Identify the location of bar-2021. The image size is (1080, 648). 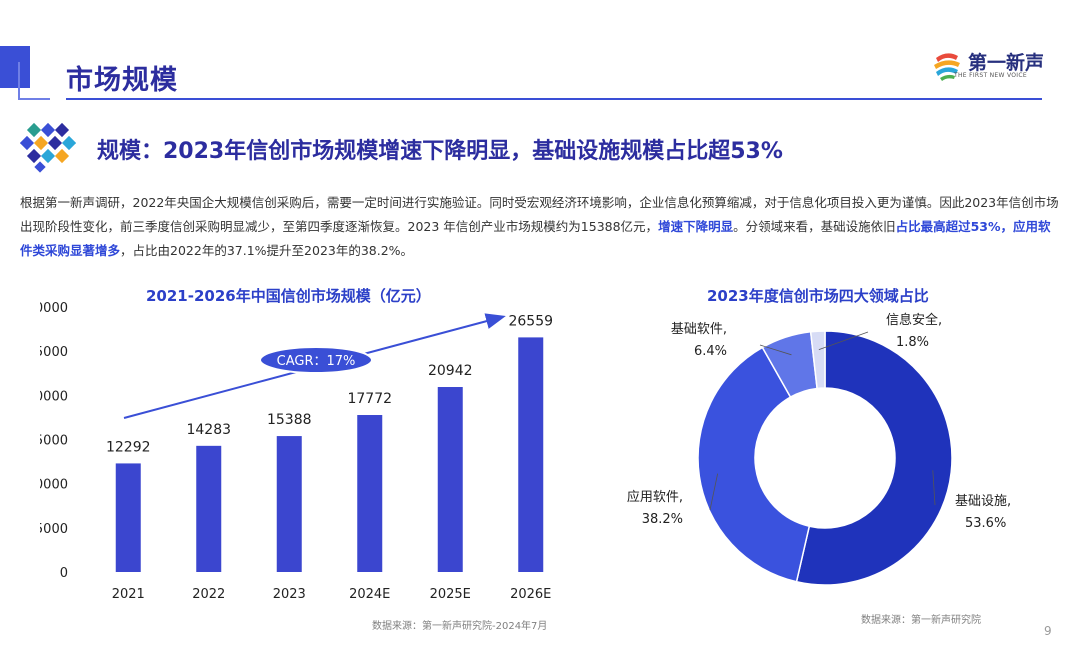
(128, 517).